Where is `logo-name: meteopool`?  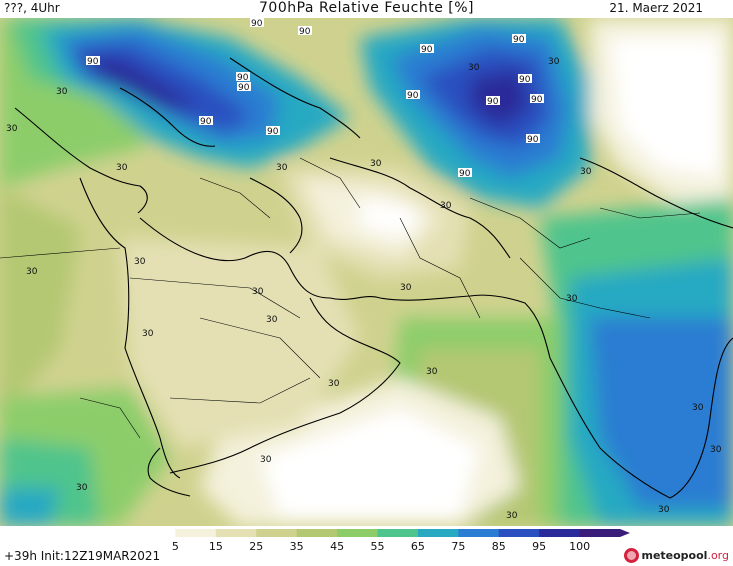
logo-name: meteopool is located at coordinates (674, 555).